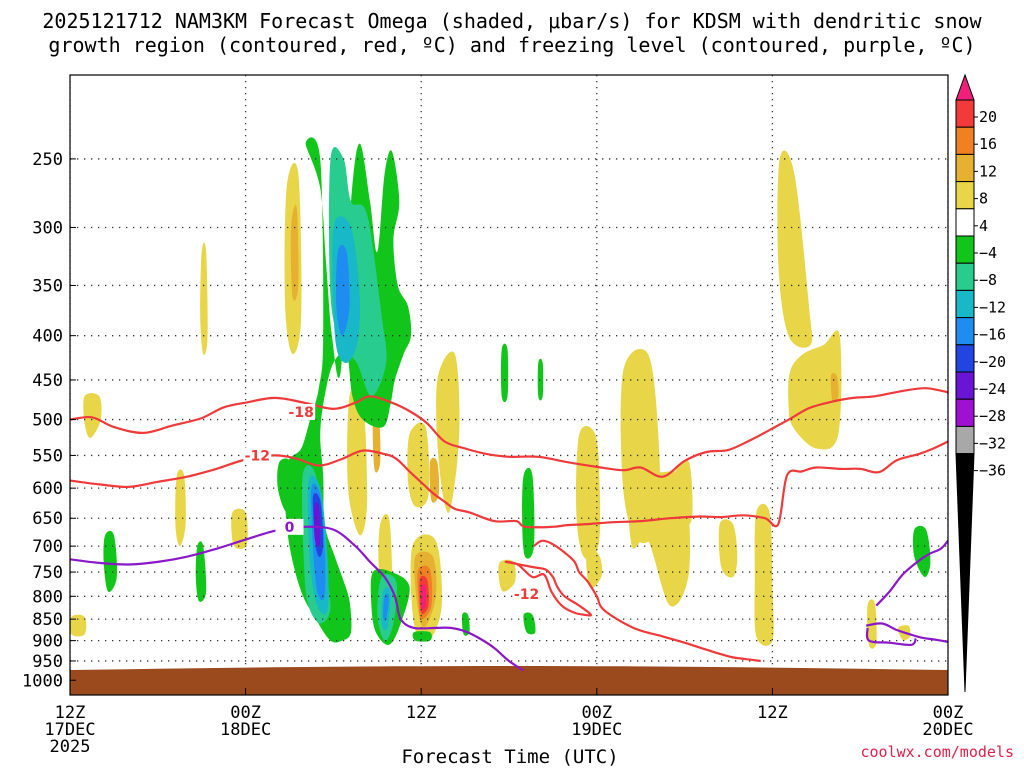  I want to click on y-tick-600: 600, so click(47, 489).